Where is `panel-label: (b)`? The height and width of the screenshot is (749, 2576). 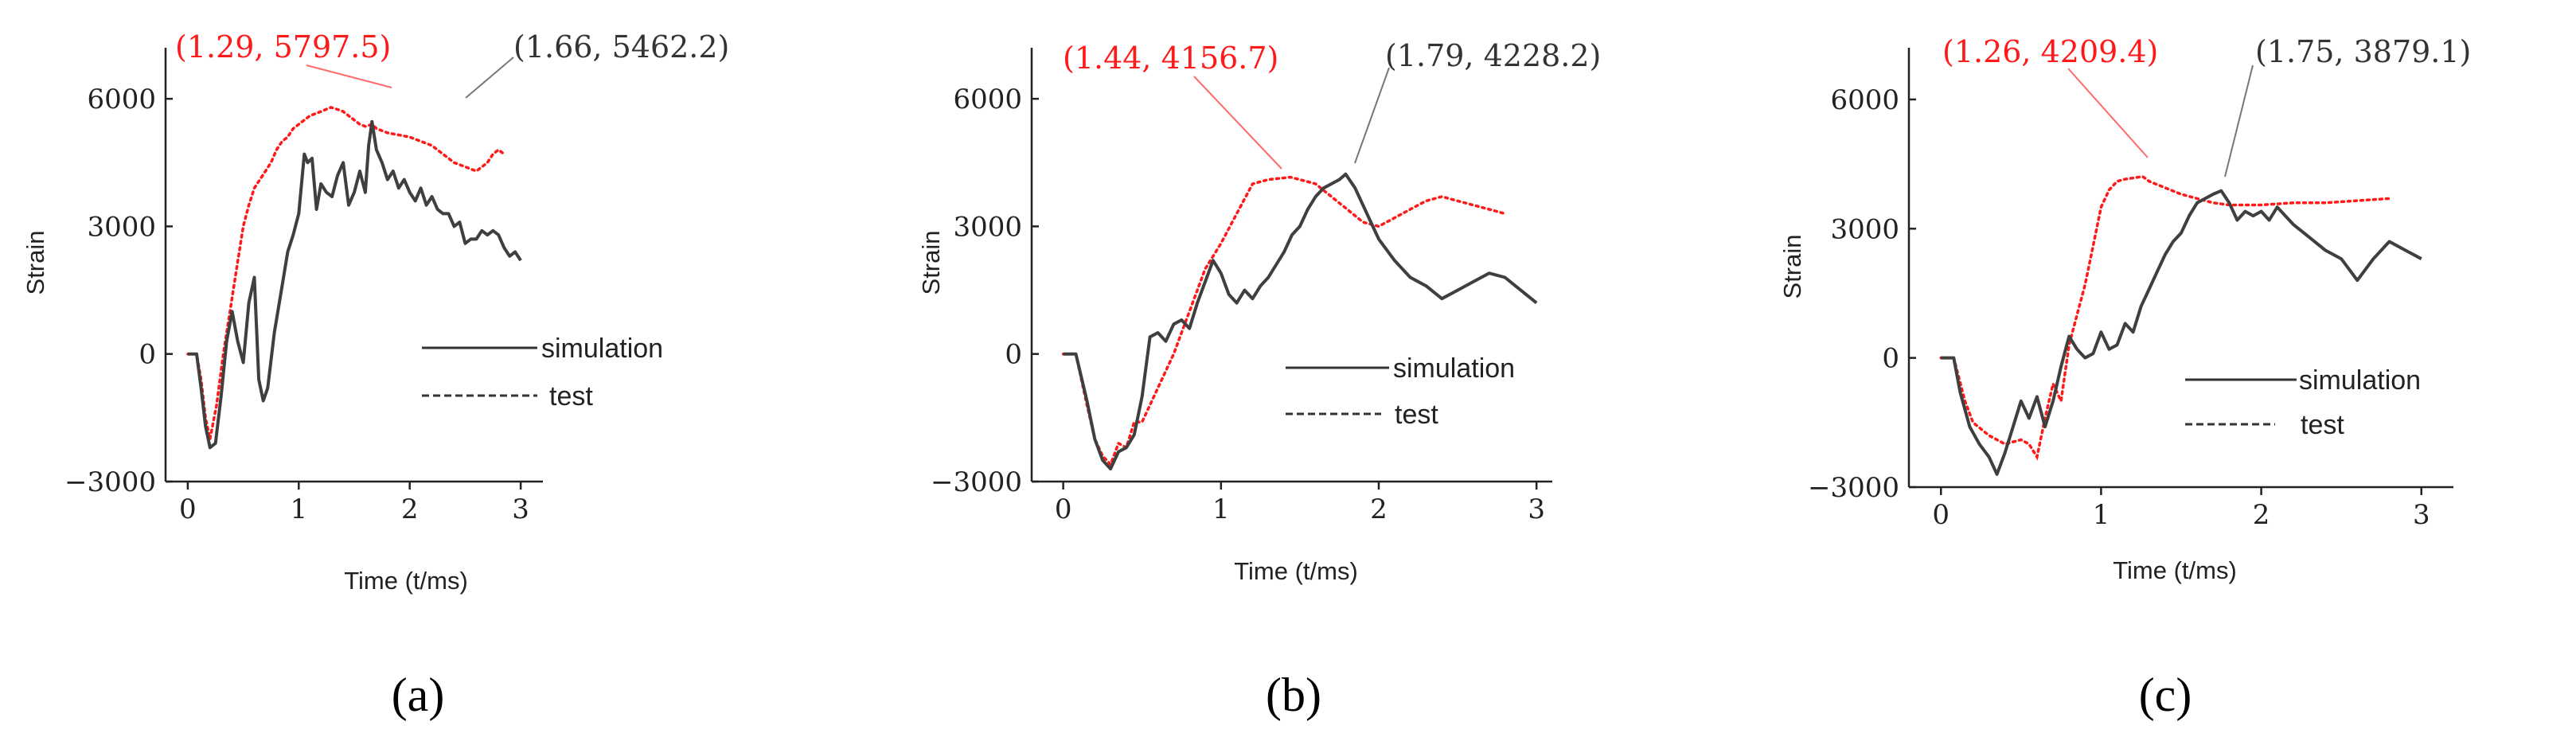
panel-label: (b) is located at coordinates (1293, 695).